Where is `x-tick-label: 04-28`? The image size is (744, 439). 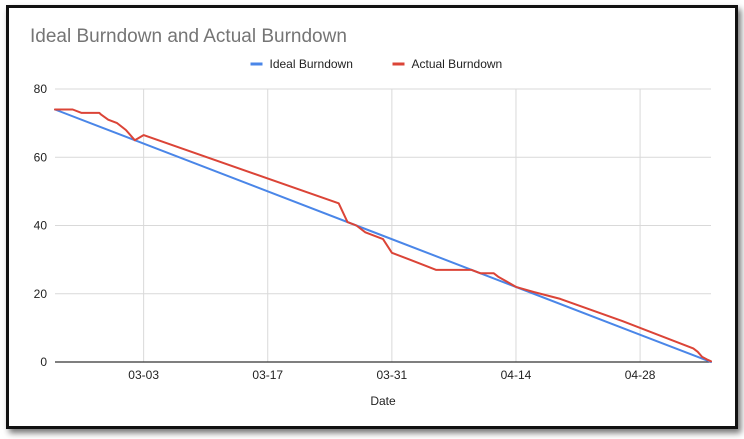
x-tick-label: 04-28 is located at coordinates (640, 375).